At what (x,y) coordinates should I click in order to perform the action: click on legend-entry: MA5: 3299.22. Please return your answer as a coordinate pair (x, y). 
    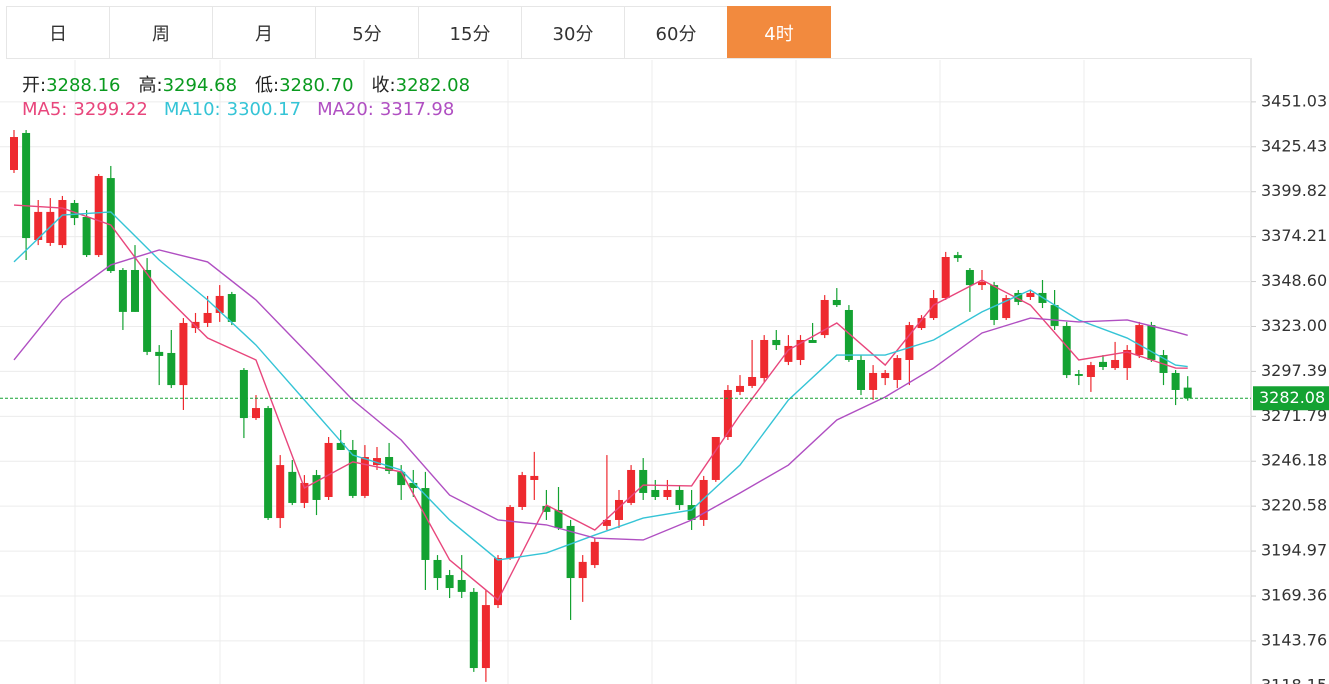
    Looking at the image, I should click on (85, 109).